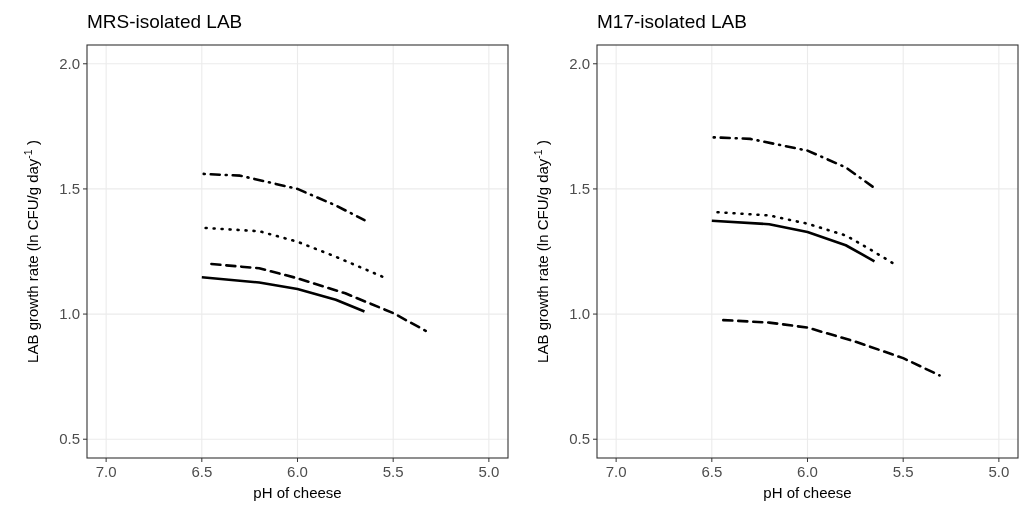  Describe the element at coordinates (672, 21) in the screenshot. I see `chart-title: M17-isolated LAB` at that location.